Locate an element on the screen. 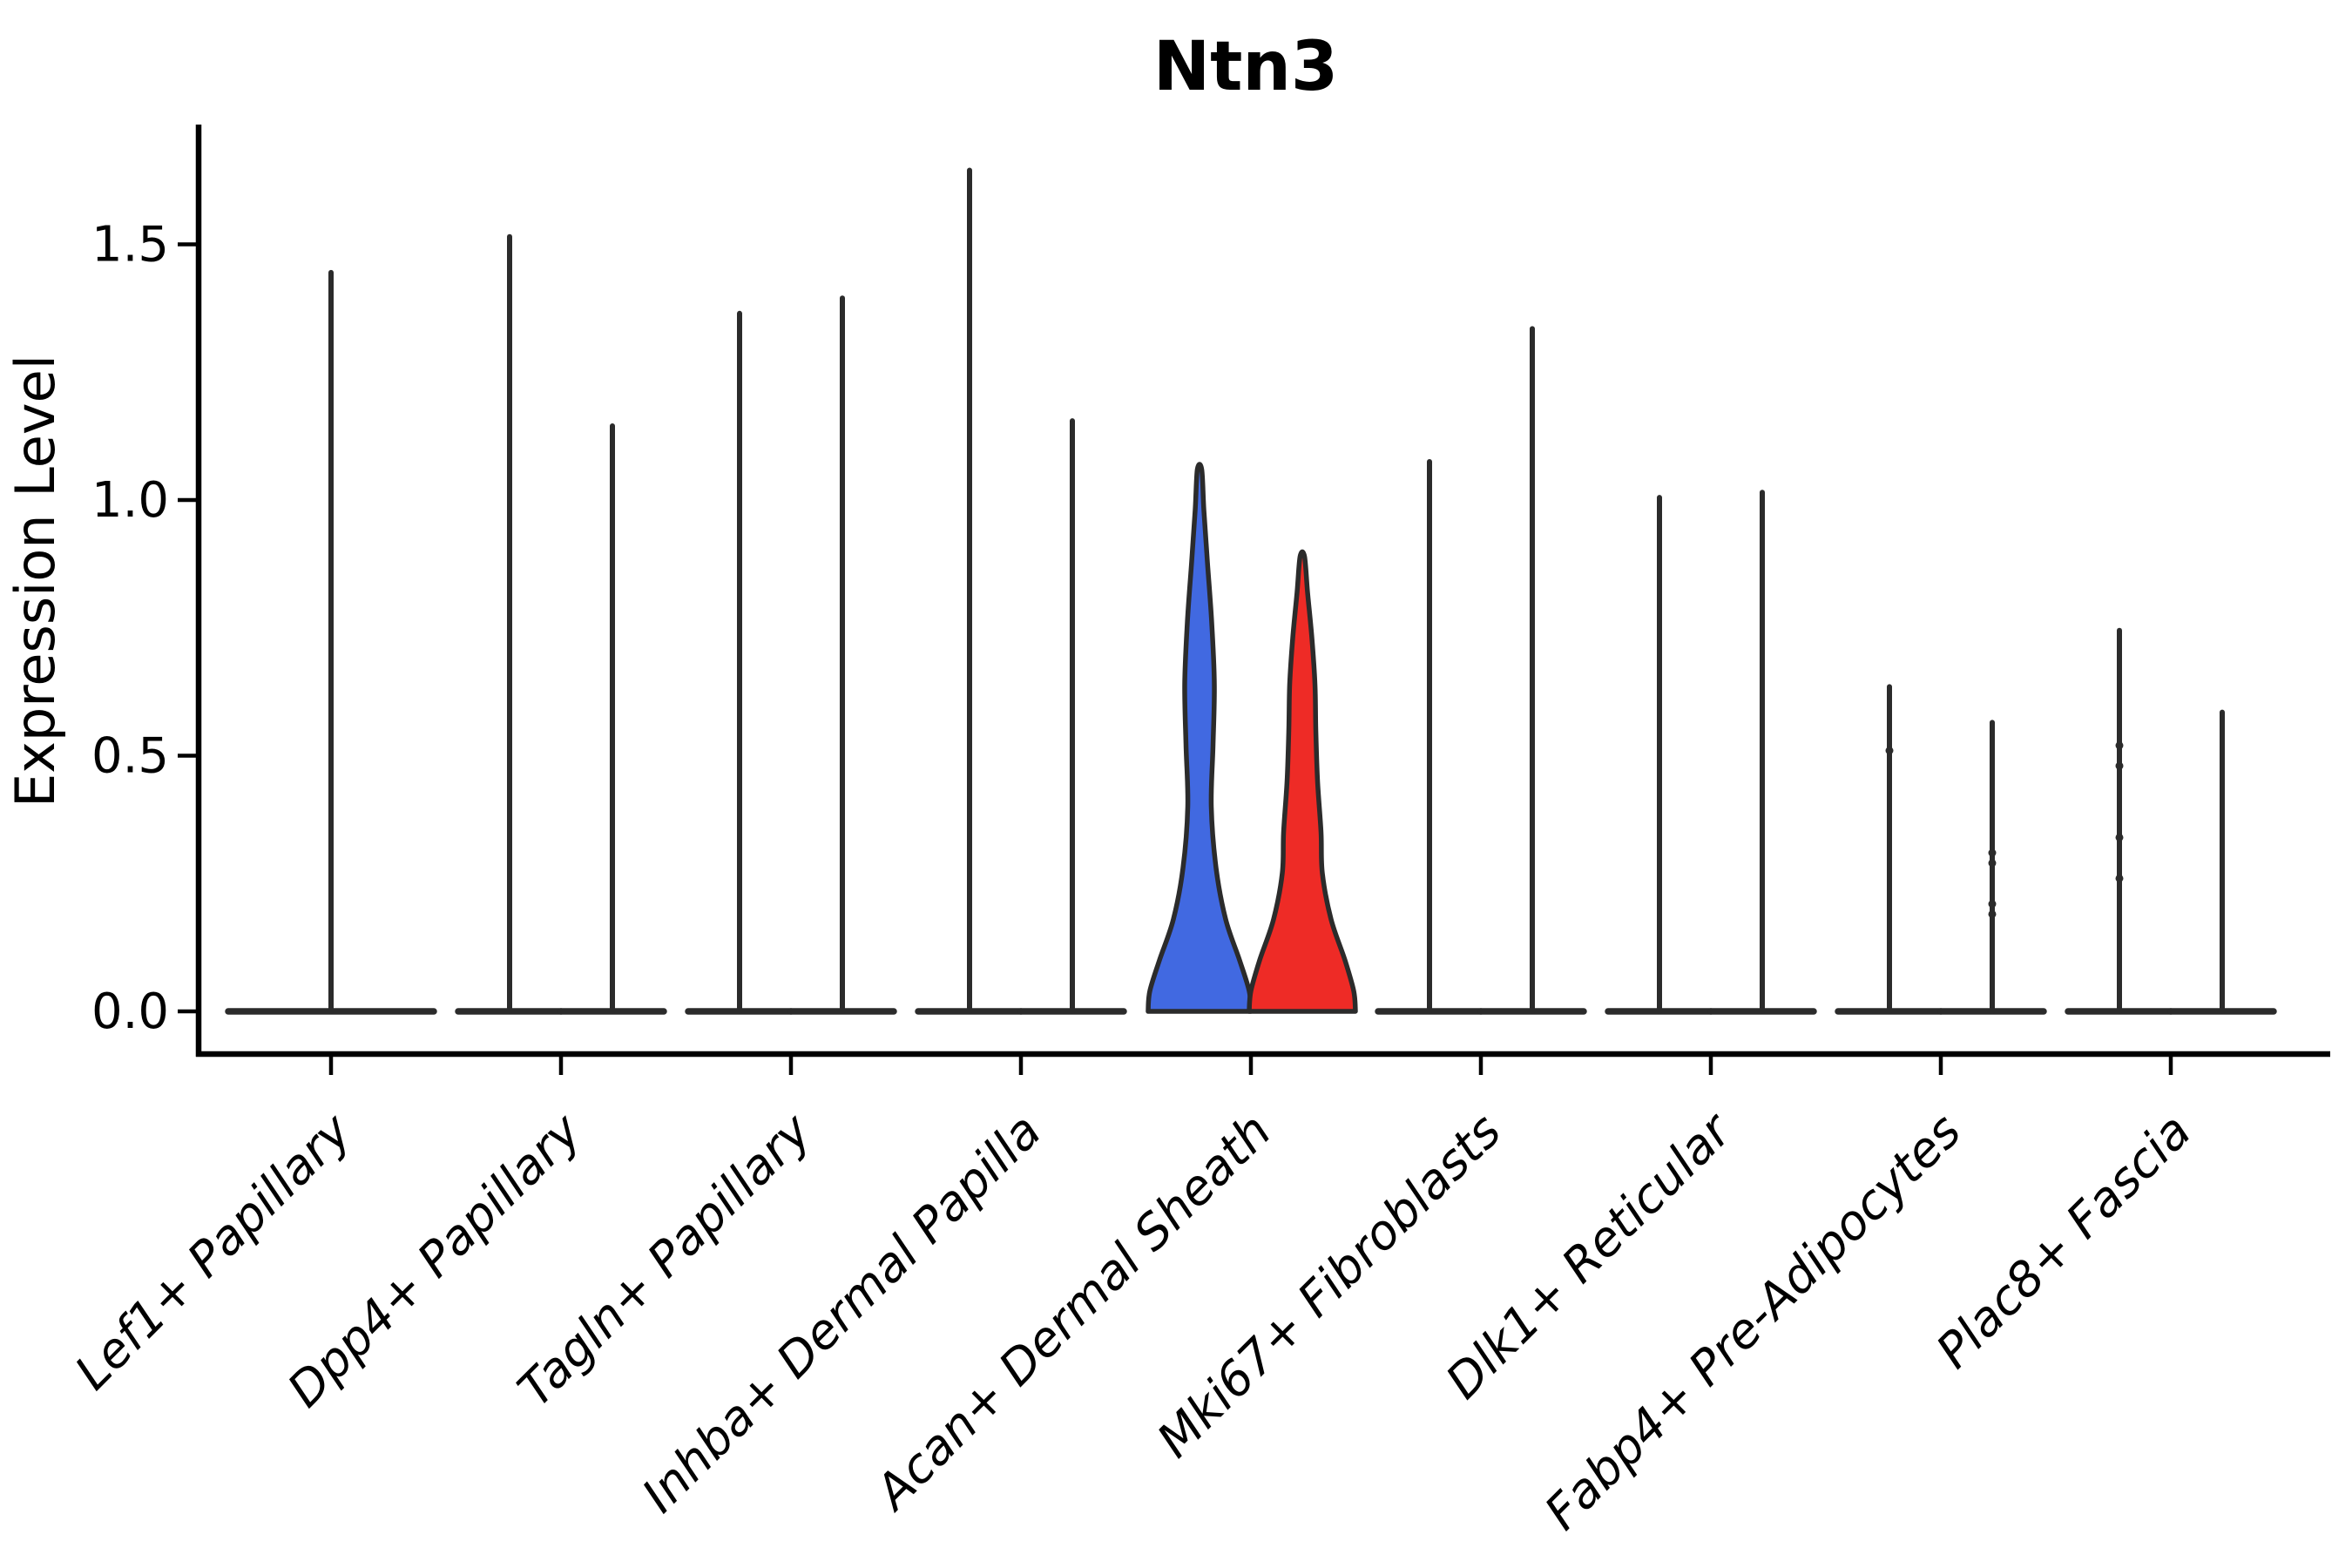 The image size is (2352, 1568). violin-dlk1-right is located at coordinates (1762, 752).